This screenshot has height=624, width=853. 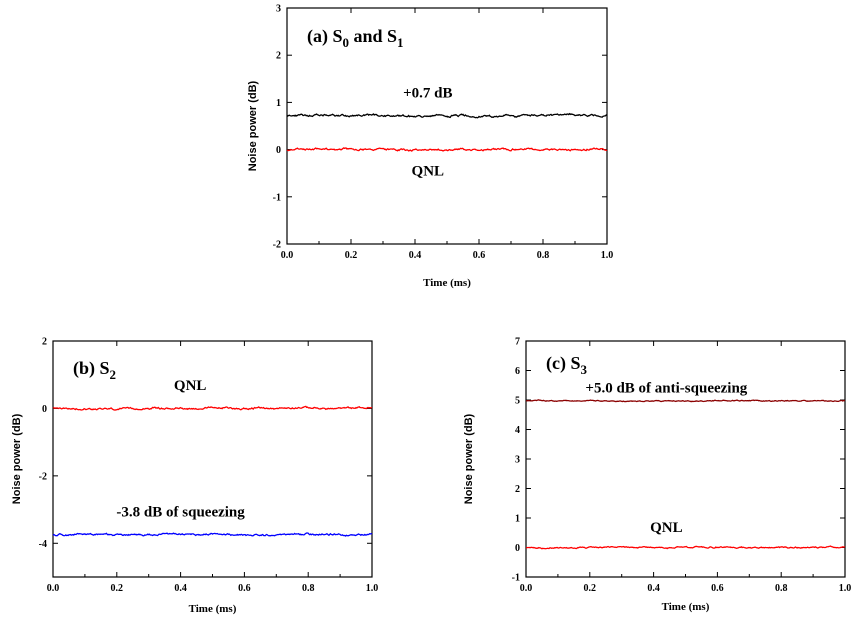 What do you see at coordinates (94, 370) in the screenshot?
I see `panel-label: (b) S2` at bounding box center [94, 370].